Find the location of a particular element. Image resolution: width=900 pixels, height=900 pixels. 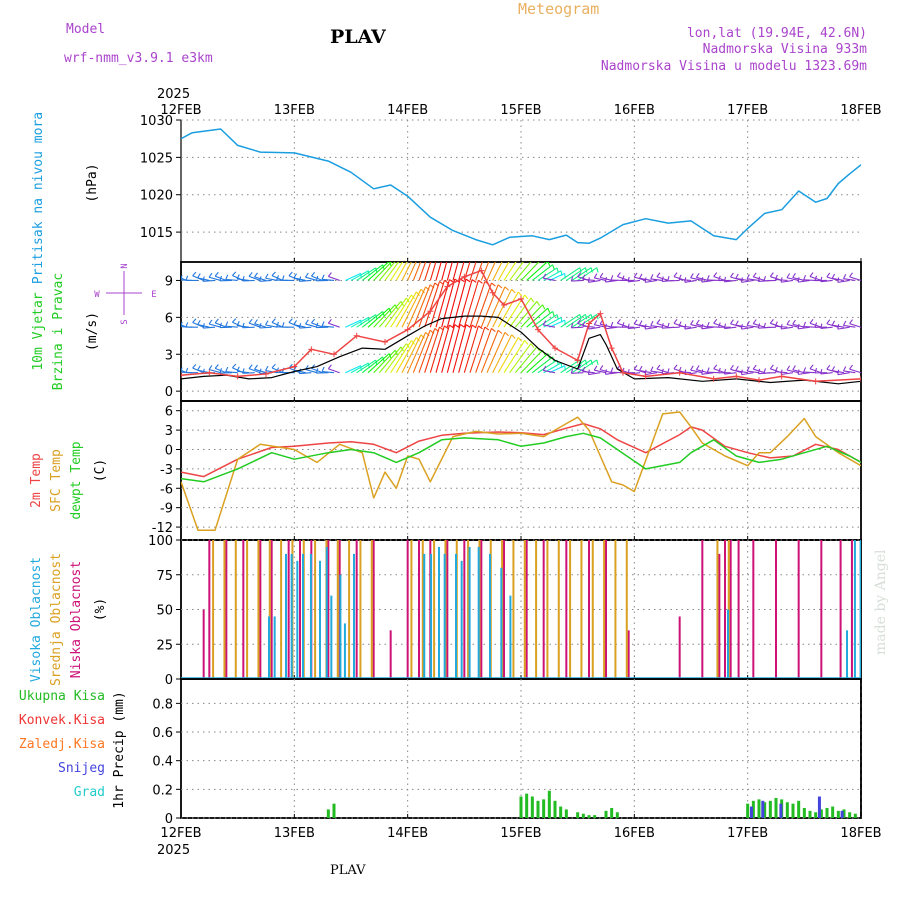

y-tick-pressure-2: 1025 is located at coordinates (156, 158).